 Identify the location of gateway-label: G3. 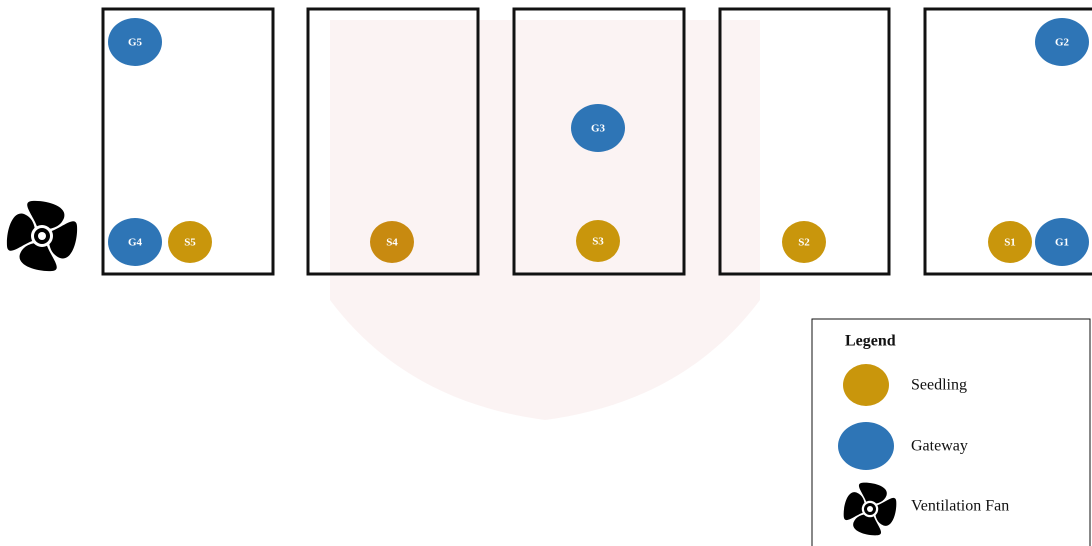
(598, 129).